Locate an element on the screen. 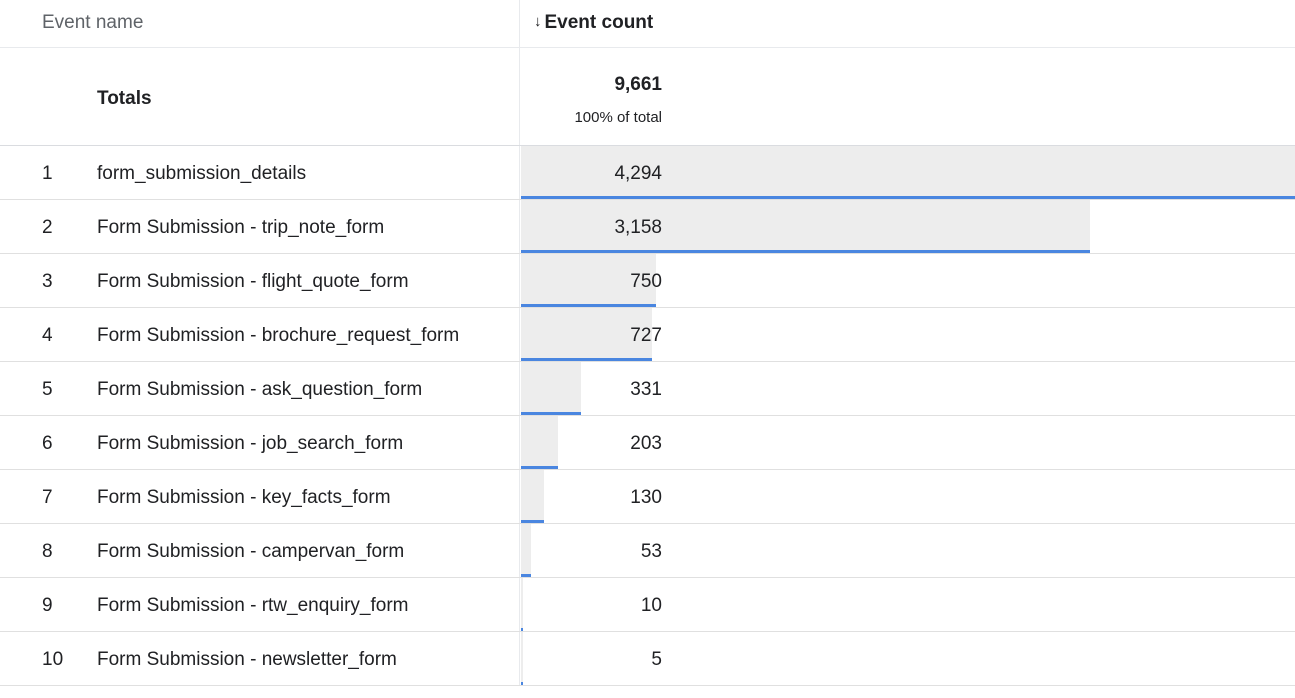 The width and height of the screenshot is (1295, 698). row-rank: 5 is located at coordinates (47, 389).